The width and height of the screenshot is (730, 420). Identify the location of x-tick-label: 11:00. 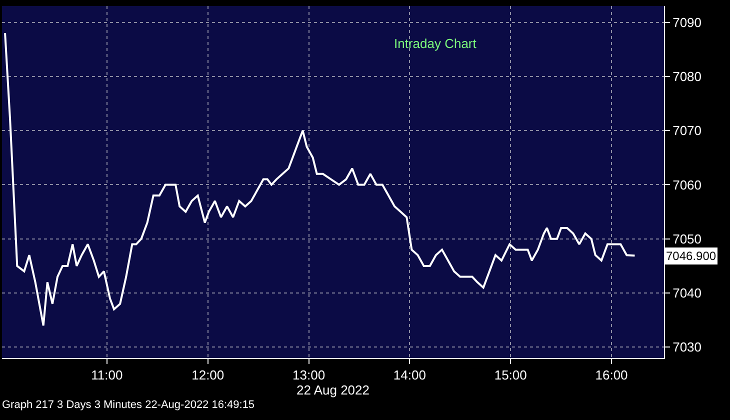
(107, 375).